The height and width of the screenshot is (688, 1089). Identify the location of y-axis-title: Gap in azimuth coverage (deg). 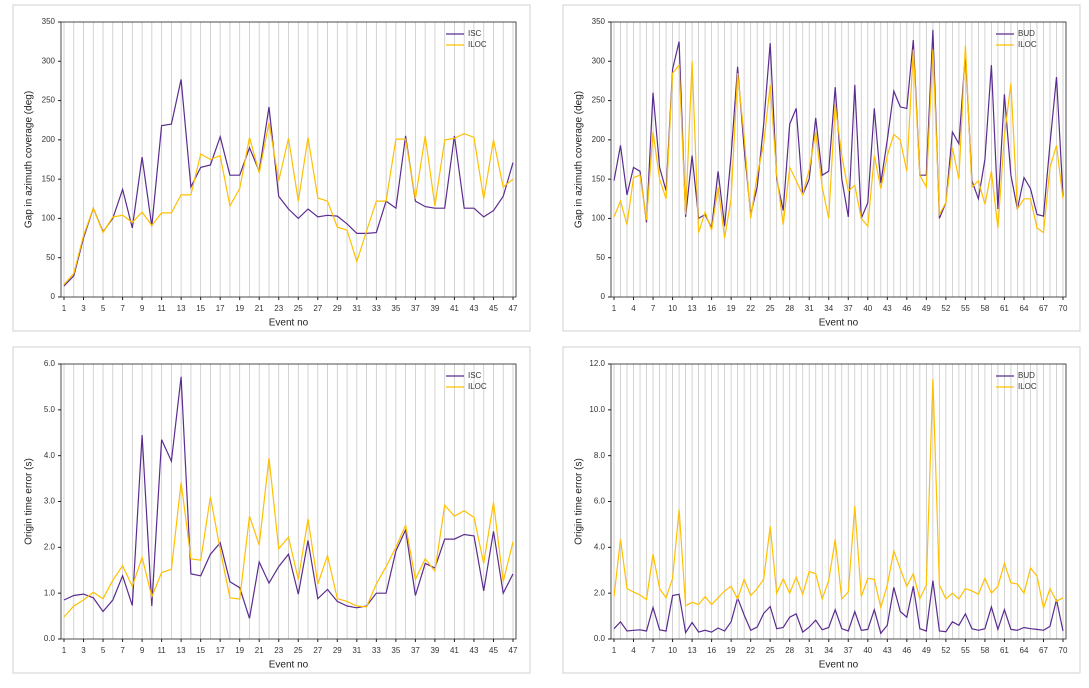
(579, 159).